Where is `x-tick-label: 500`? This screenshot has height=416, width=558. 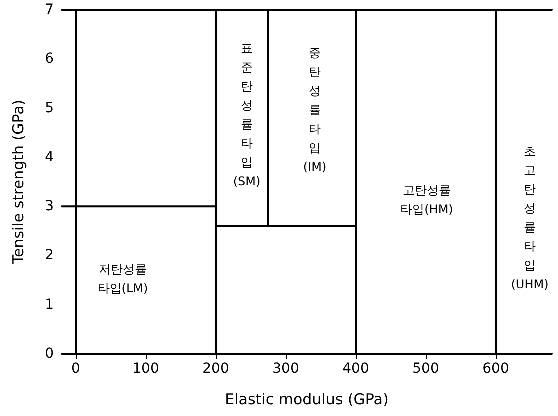 x-tick-label: 500 is located at coordinates (426, 369).